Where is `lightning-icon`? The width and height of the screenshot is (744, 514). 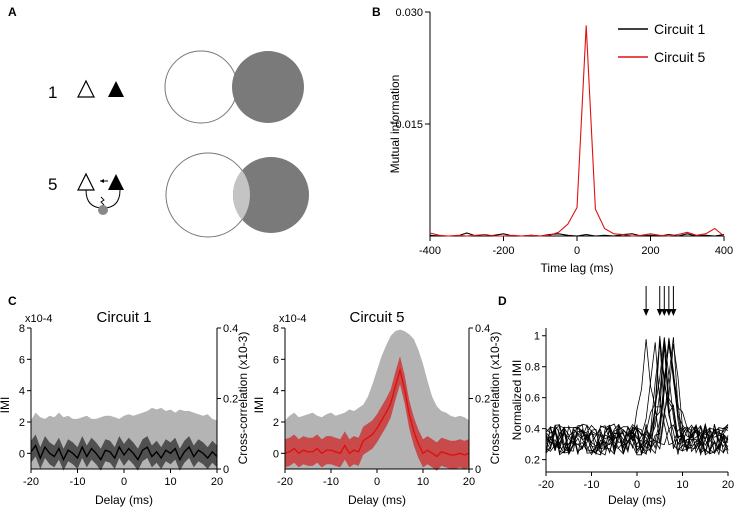 lightning-icon is located at coordinates (102, 201).